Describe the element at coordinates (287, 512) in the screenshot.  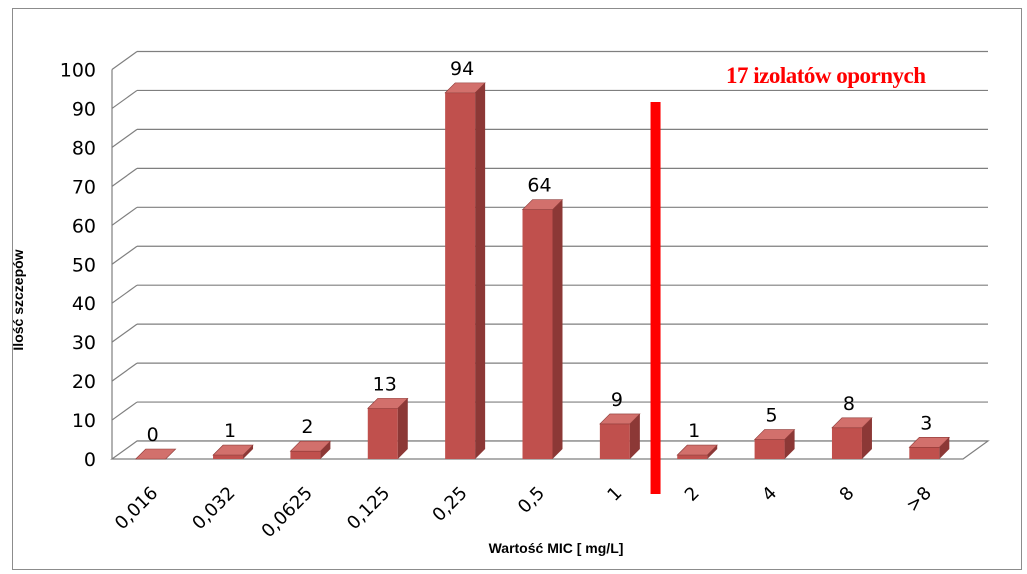
I see `x-tick-label: 0,0625` at that location.